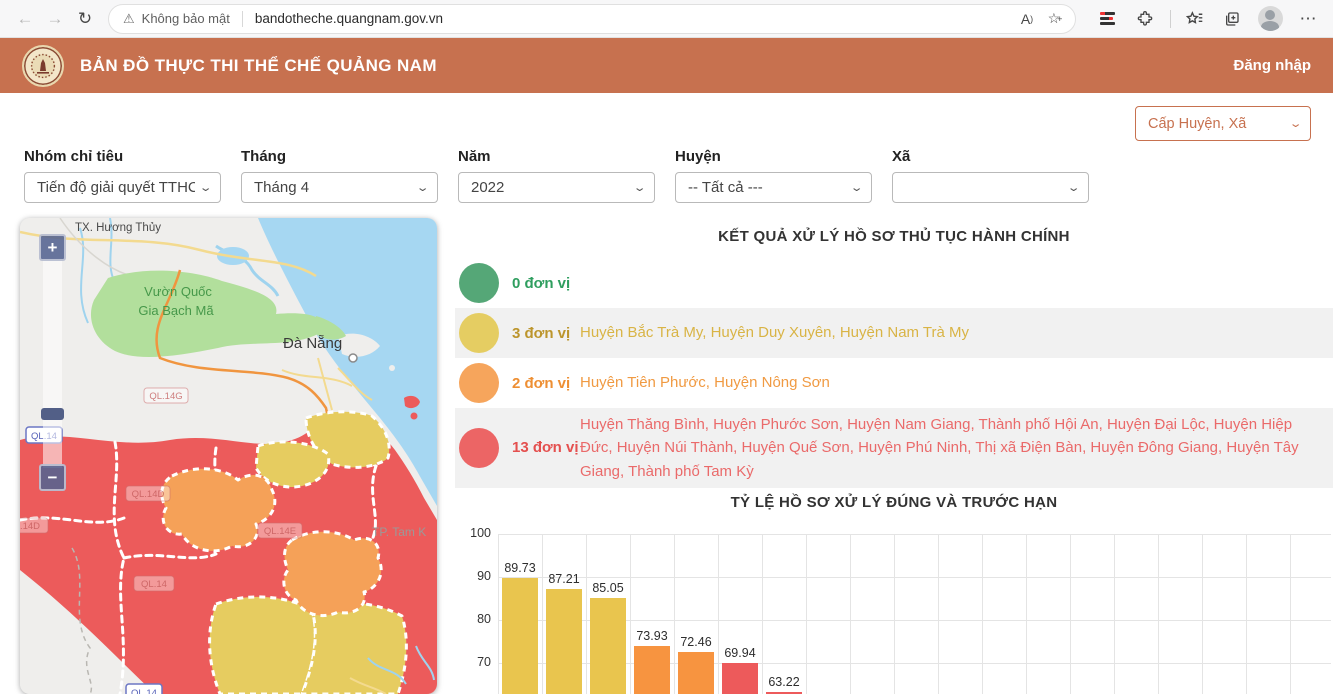 The image size is (1333, 694). What do you see at coordinates (74, 156) in the screenshot?
I see `filter-label: Nhóm chỉ tiêu` at bounding box center [74, 156].